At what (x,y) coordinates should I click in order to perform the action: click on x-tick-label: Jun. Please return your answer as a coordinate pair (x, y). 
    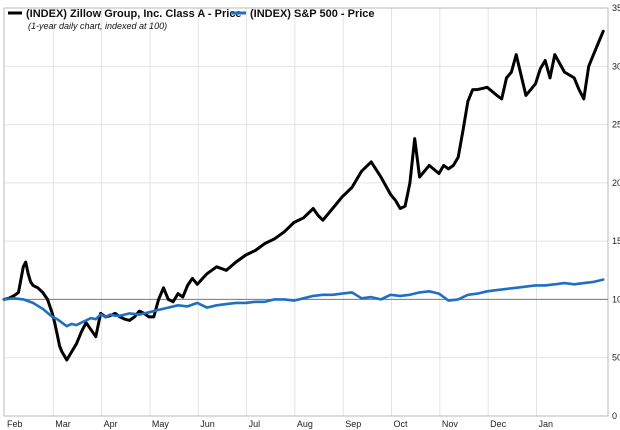
    Looking at the image, I should click on (207, 424).